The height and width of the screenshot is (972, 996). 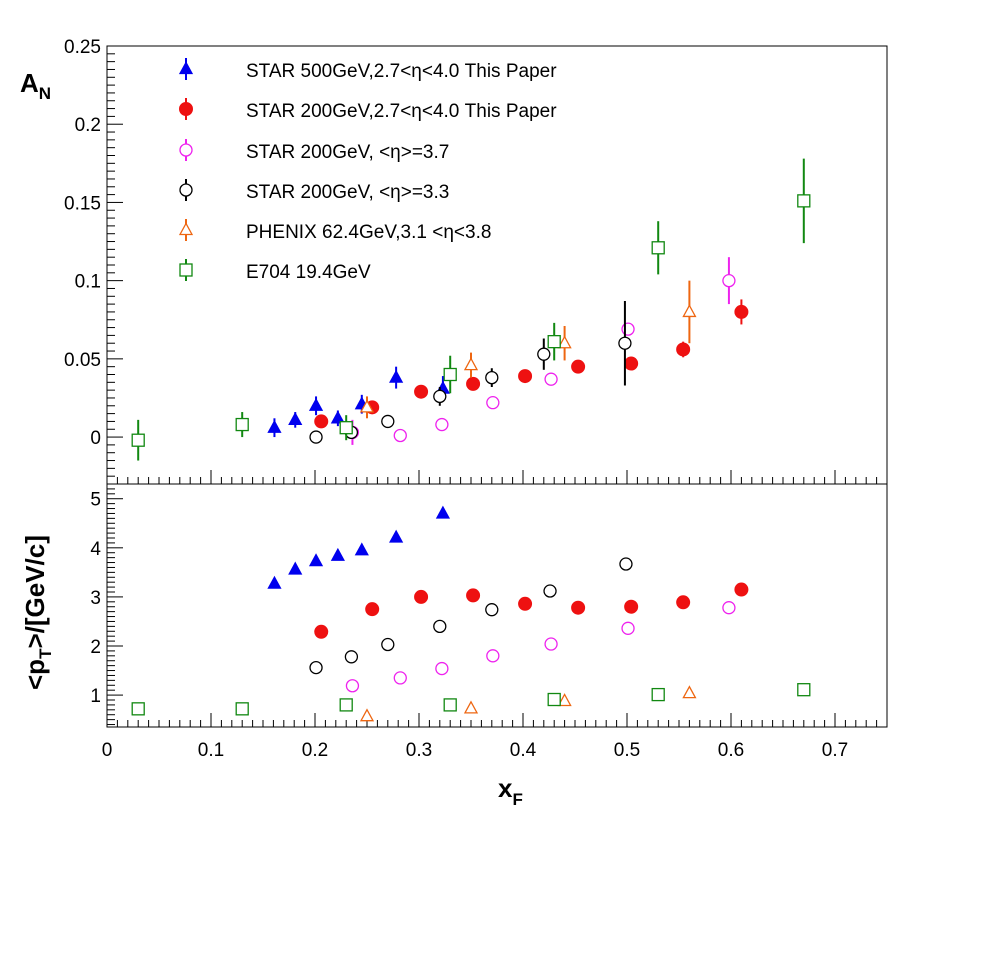 I want to click on bottom-y-tick-label: 2, so click(x=95, y=647).